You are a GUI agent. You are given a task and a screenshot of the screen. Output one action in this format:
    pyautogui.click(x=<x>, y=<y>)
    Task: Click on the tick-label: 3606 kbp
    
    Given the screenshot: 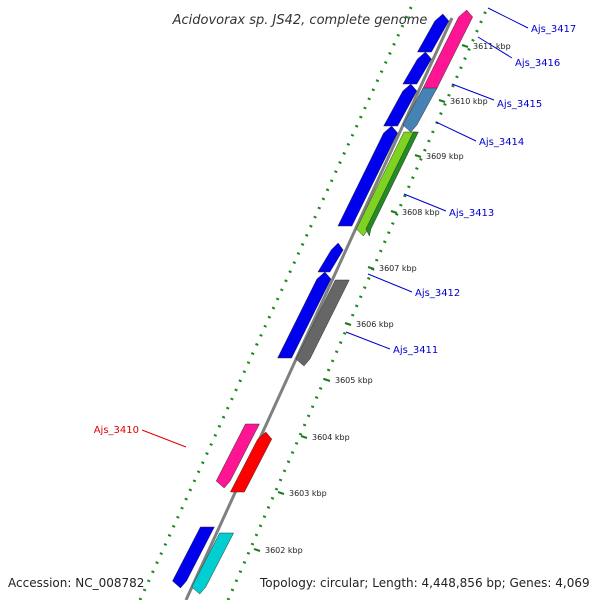 What is the action you would take?
    pyautogui.click(x=375, y=324)
    